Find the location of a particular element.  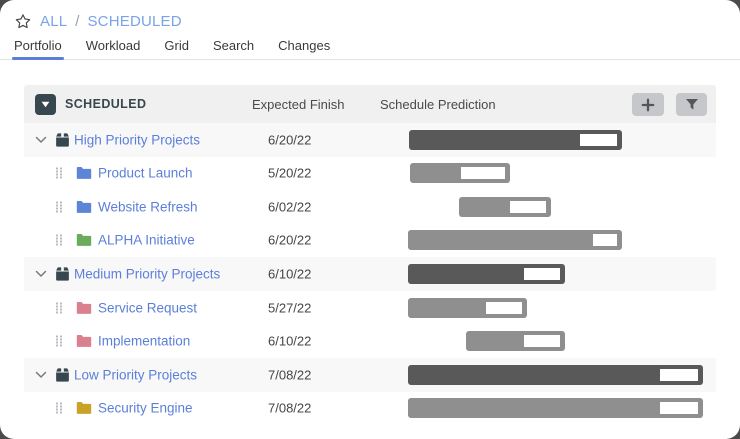

row-name-link: High Priority Projects is located at coordinates (137, 140).